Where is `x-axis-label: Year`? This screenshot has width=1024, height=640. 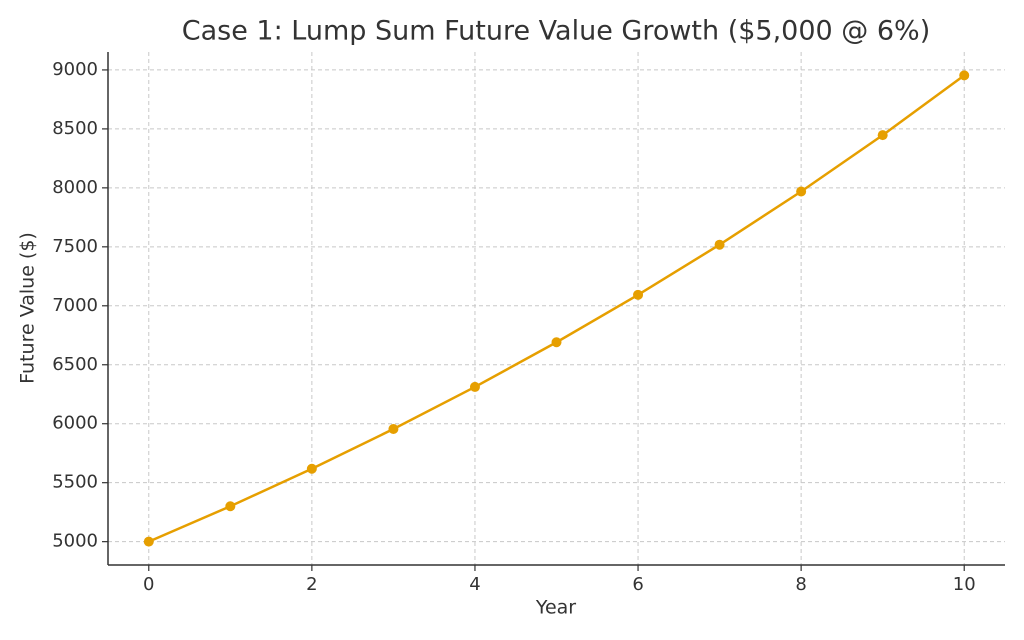
x-axis-label: Year is located at coordinates (555, 608).